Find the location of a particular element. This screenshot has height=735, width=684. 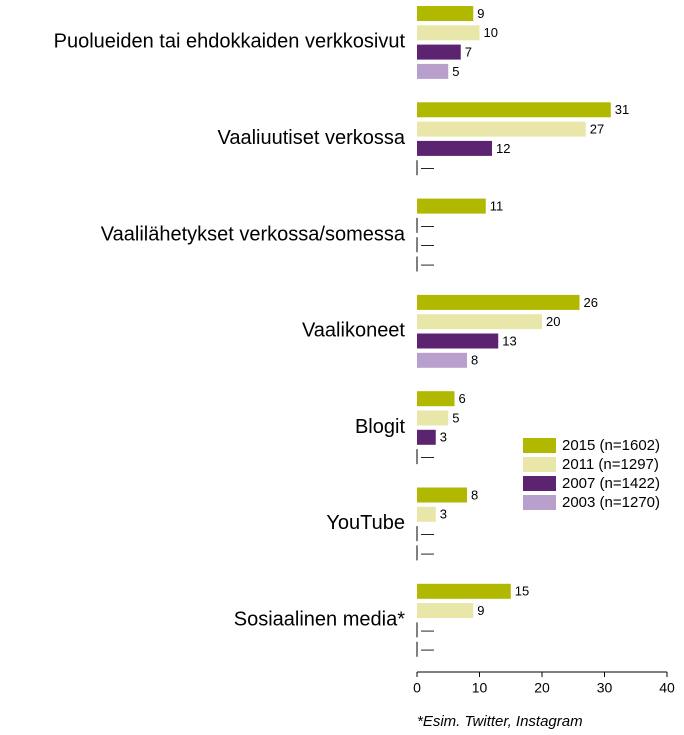

value-label: 6 is located at coordinates (462, 398).